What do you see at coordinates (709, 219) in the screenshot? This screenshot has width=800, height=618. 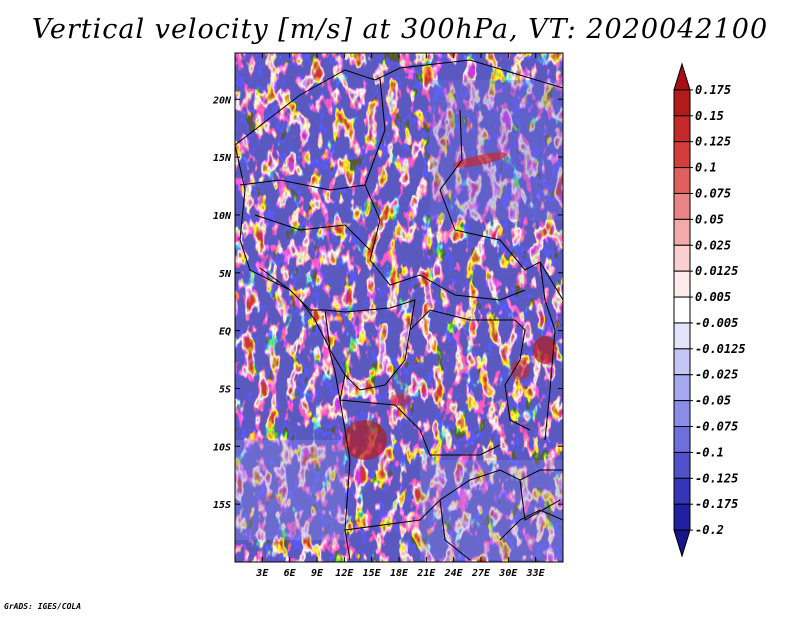 I see `colorbar-label: 0.05` at bounding box center [709, 219].